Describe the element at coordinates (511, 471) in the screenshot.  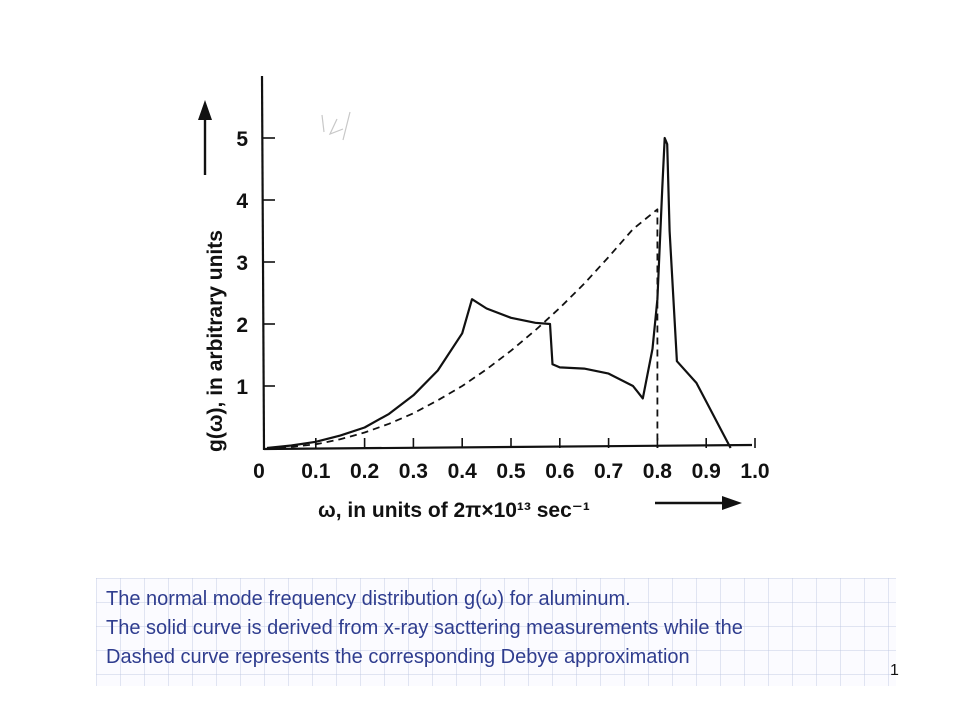
I see `x-tick-label: 0.5` at that location.